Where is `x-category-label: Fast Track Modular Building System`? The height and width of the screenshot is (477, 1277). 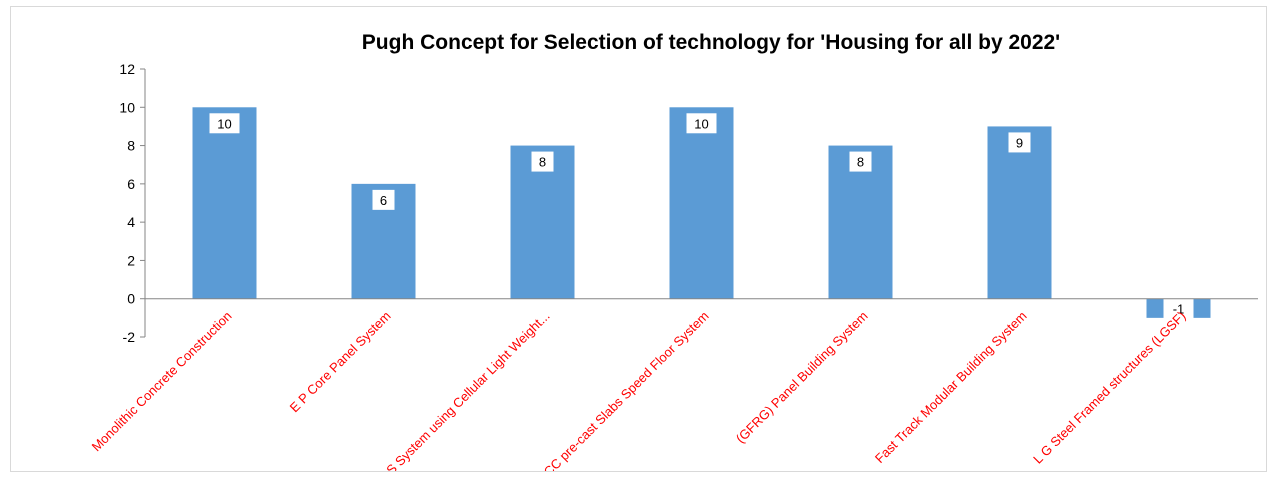
x-category-label: Fast Track Modular Building System is located at coordinates (951, 387).